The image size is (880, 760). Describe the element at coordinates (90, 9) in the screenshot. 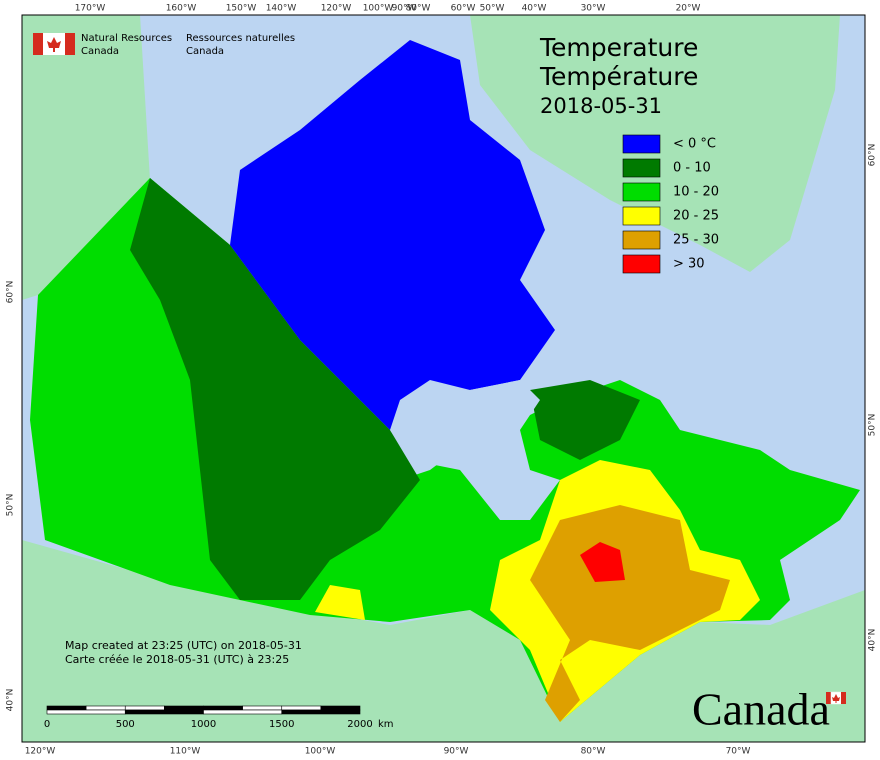

I see `longitude-label: 170°W` at that location.